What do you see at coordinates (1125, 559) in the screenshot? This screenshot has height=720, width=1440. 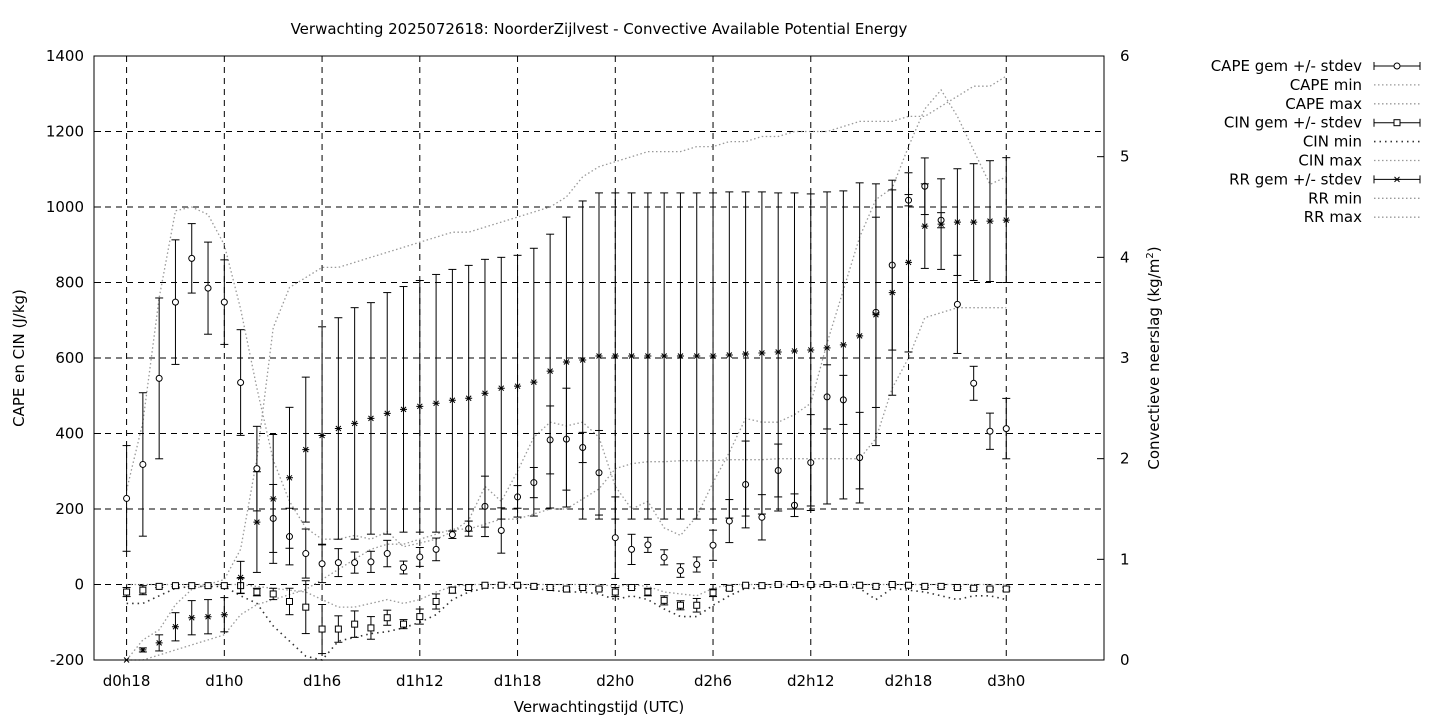 I see `y2-tick-label: 1` at bounding box center [1125, 559].